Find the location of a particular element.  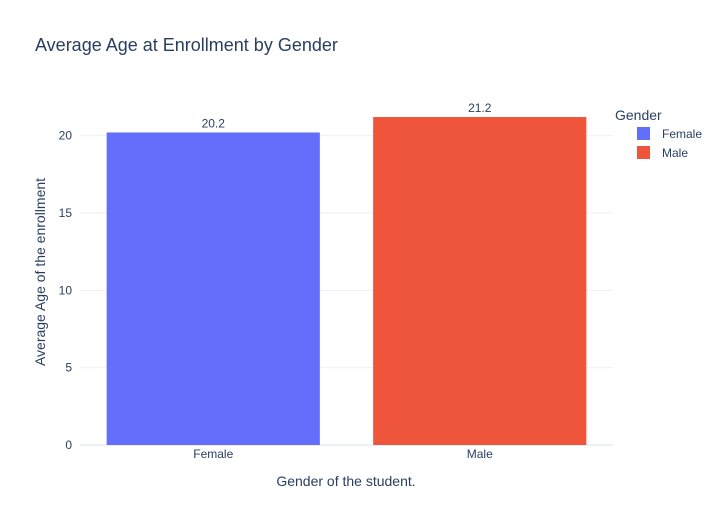

y-tick-label: 10 is located at coordinates (66, 290).